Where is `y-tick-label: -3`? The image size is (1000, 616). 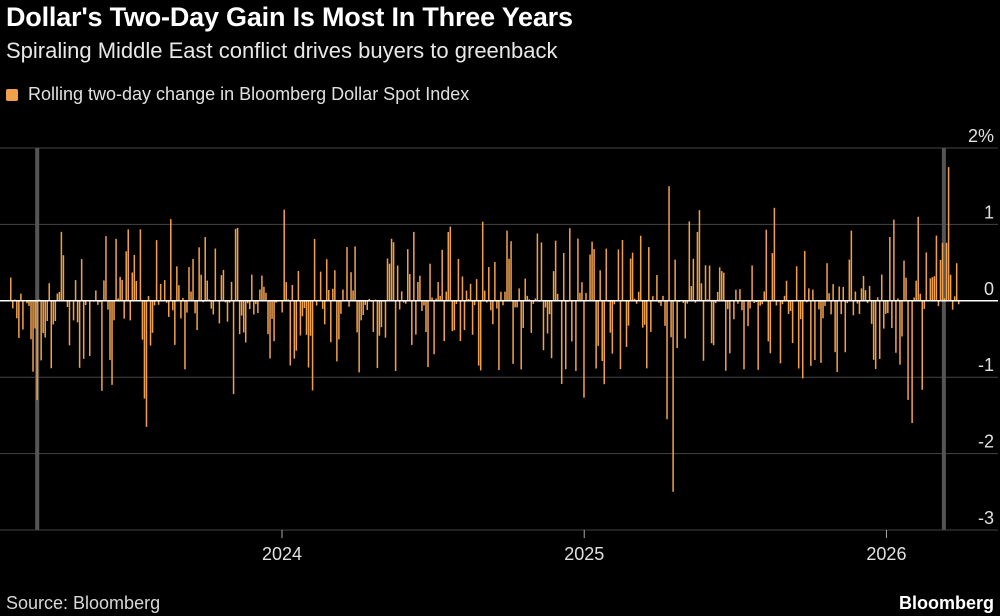 y-tick-label: -3 is located at coordinates (986, 518).